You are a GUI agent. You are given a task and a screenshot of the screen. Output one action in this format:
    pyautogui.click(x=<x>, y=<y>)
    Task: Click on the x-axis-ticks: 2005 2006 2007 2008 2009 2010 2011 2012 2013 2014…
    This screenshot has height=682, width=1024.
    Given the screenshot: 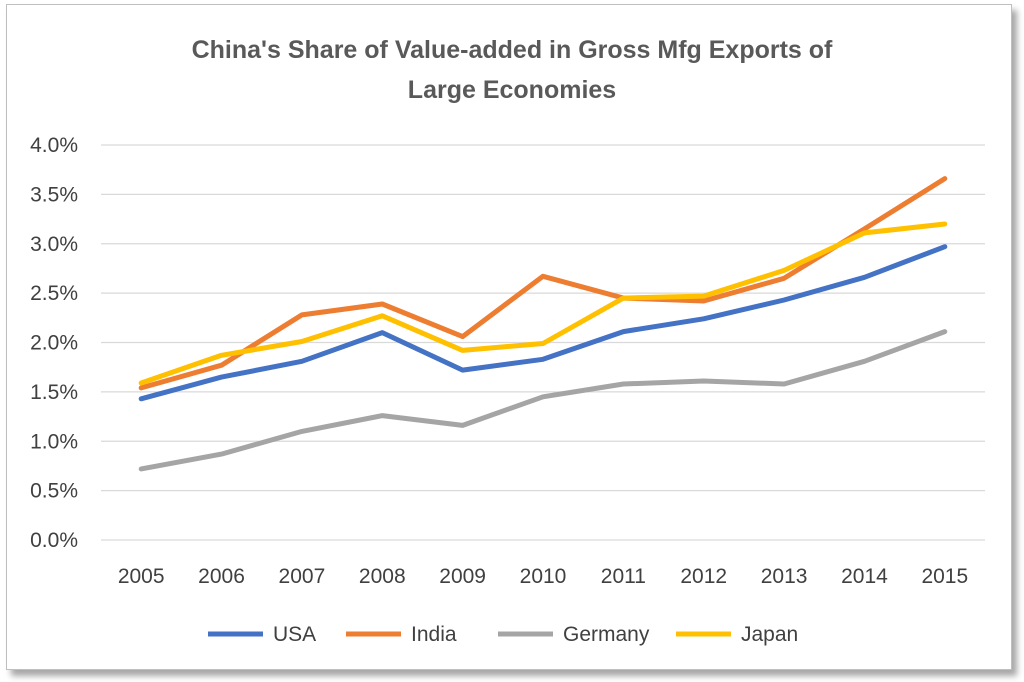 What is the action you would take?
    pyautogui.click(x=543, y=576)
    